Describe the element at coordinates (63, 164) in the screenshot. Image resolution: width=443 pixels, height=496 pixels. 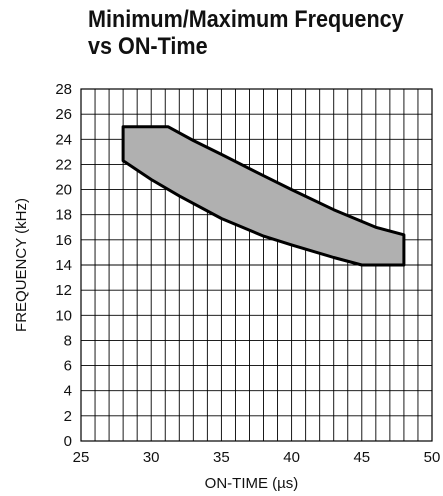
I see `y-tick-label: 22` at that location.